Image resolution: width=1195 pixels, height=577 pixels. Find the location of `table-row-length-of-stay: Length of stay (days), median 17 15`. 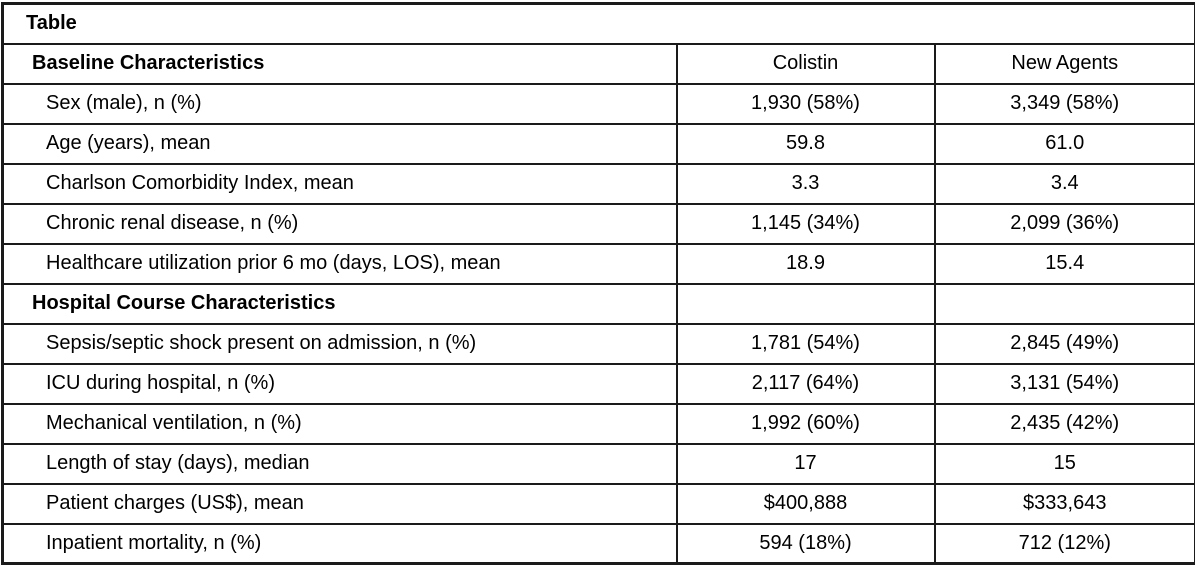

table-row-length-of-stay: Length of stay (days), median 17 15 is located at coordinates (599, 464).